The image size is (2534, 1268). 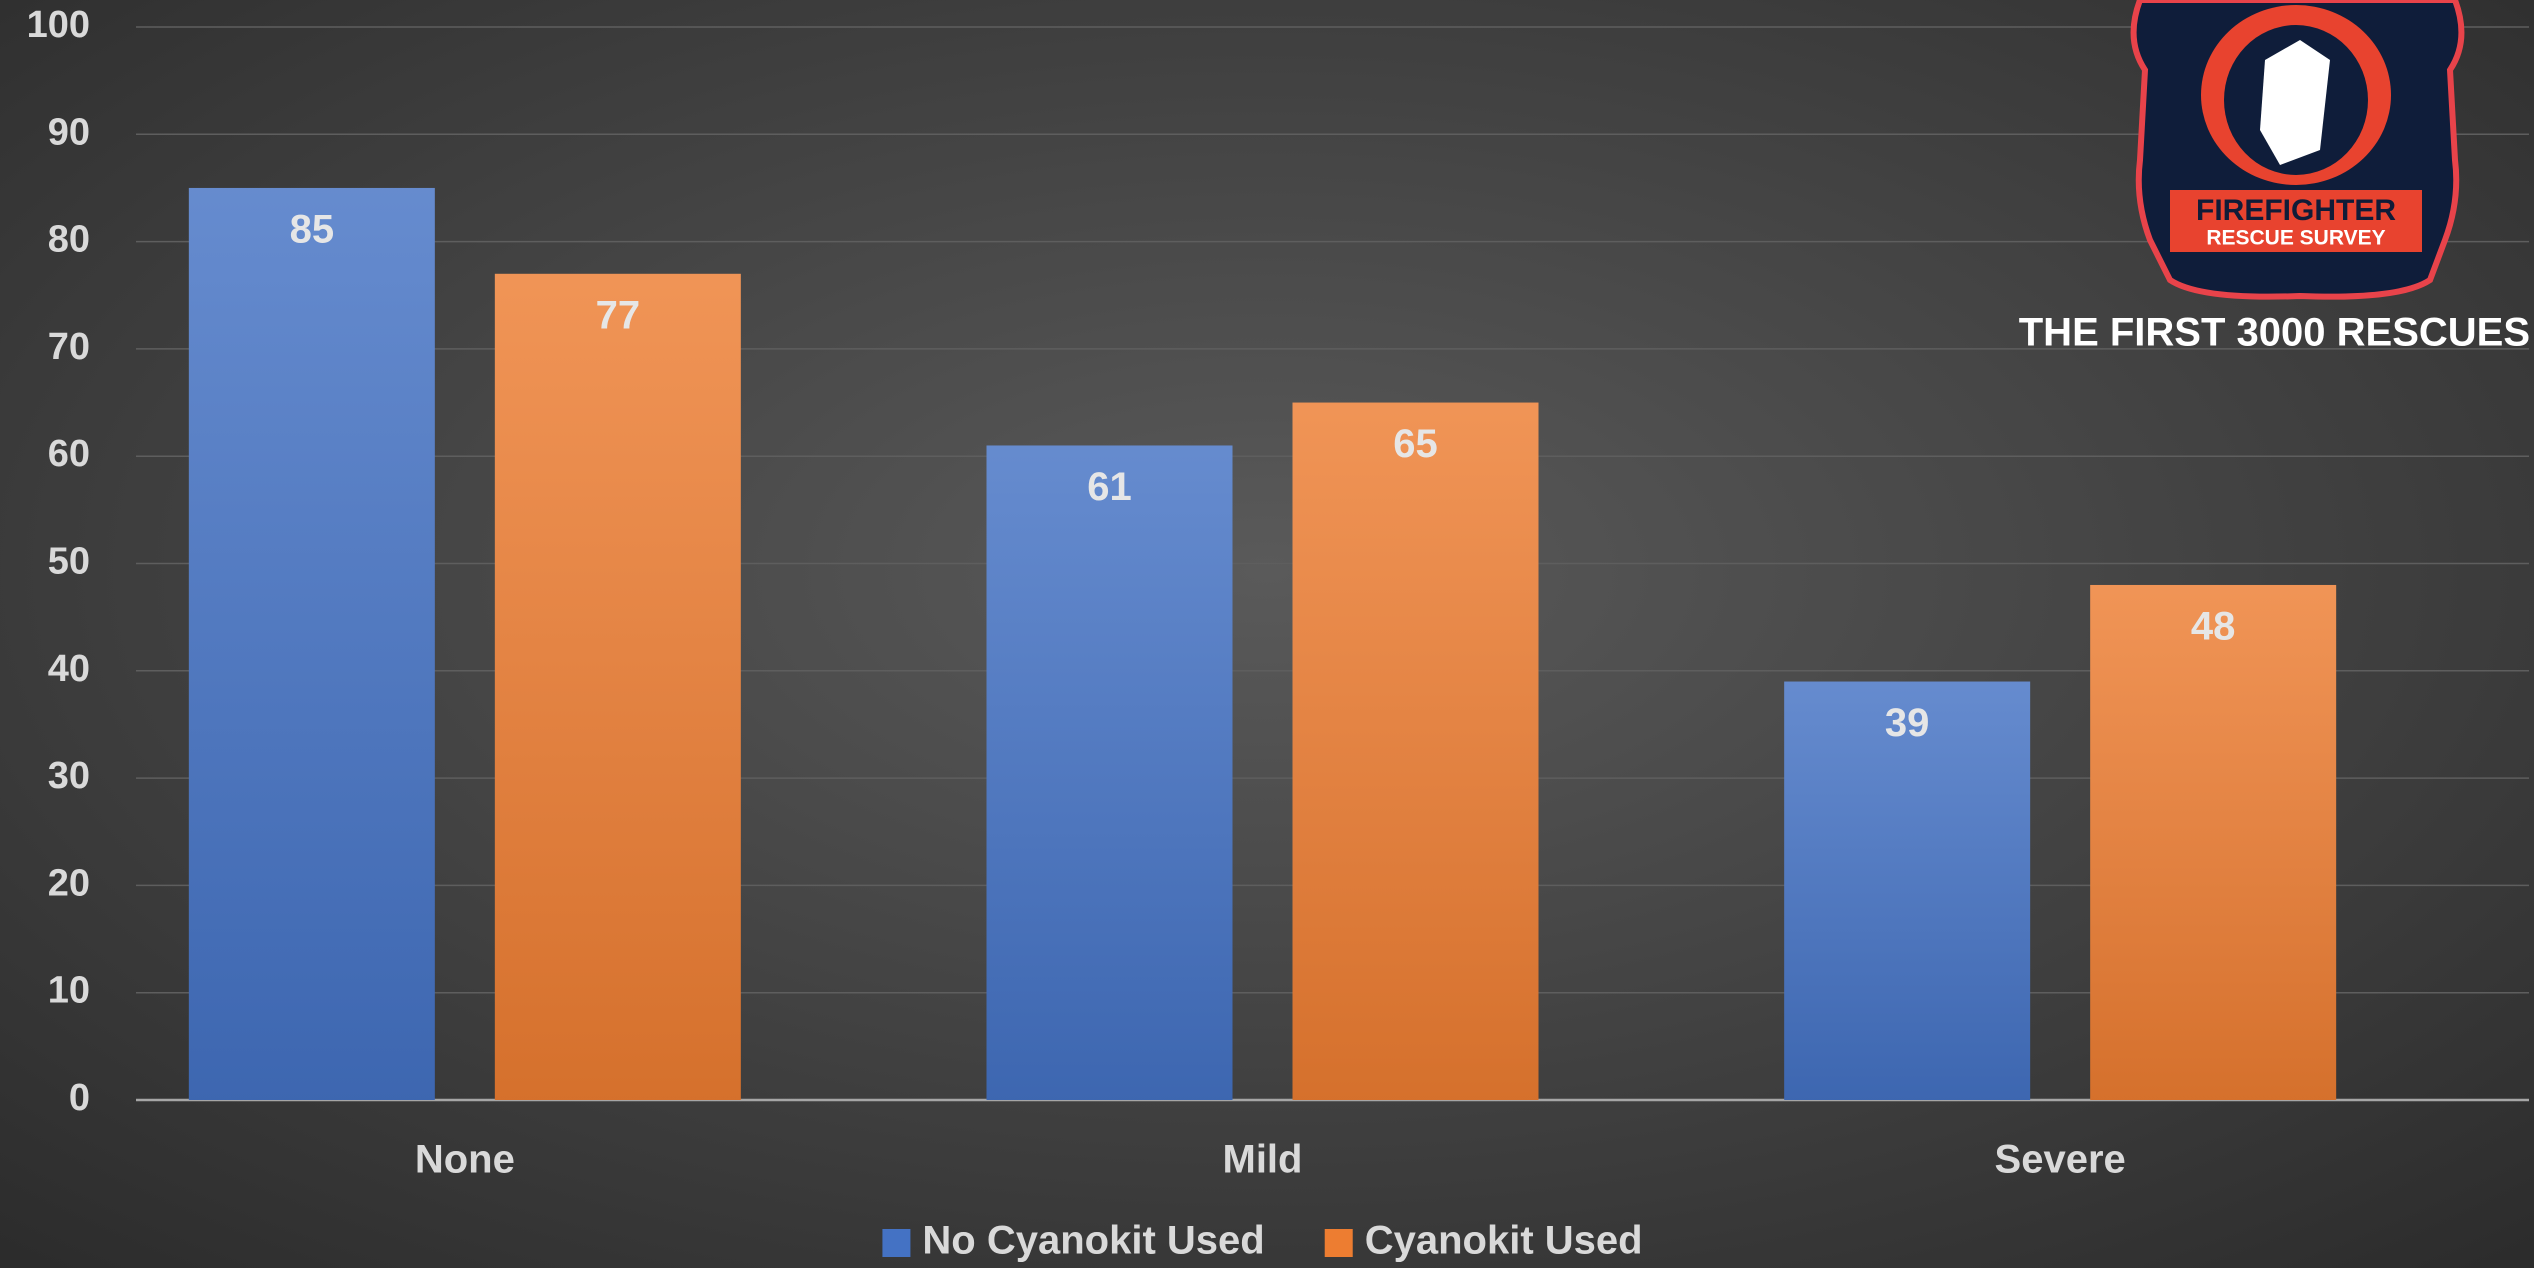 What do you see at coordinates (69, 669) in the screenshot?
I see `y-tick-label: 40` at bounding box center [69, 669].